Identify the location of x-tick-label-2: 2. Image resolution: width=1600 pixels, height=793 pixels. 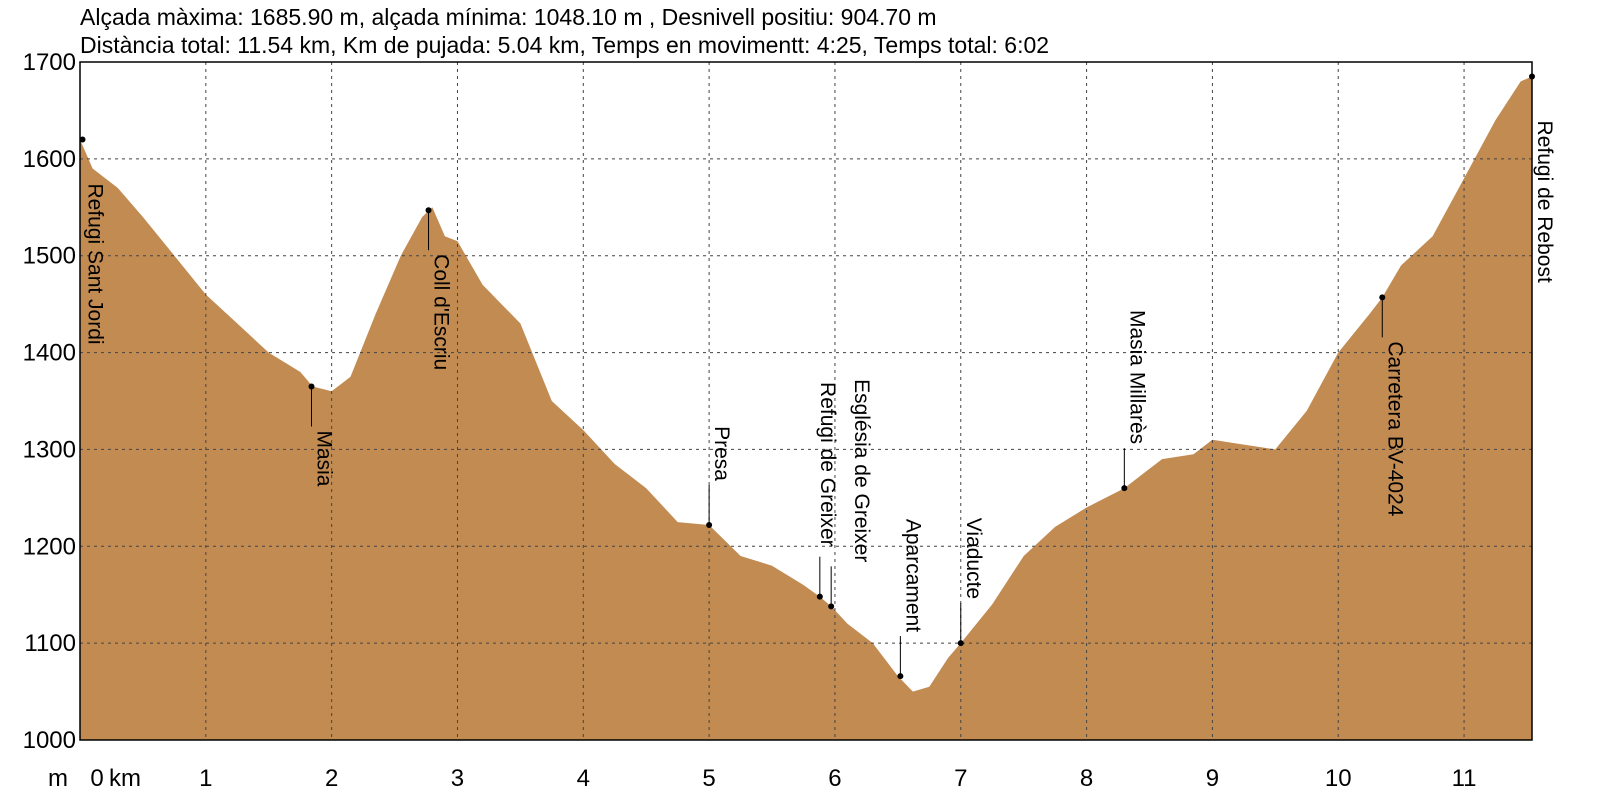
(331, 778).